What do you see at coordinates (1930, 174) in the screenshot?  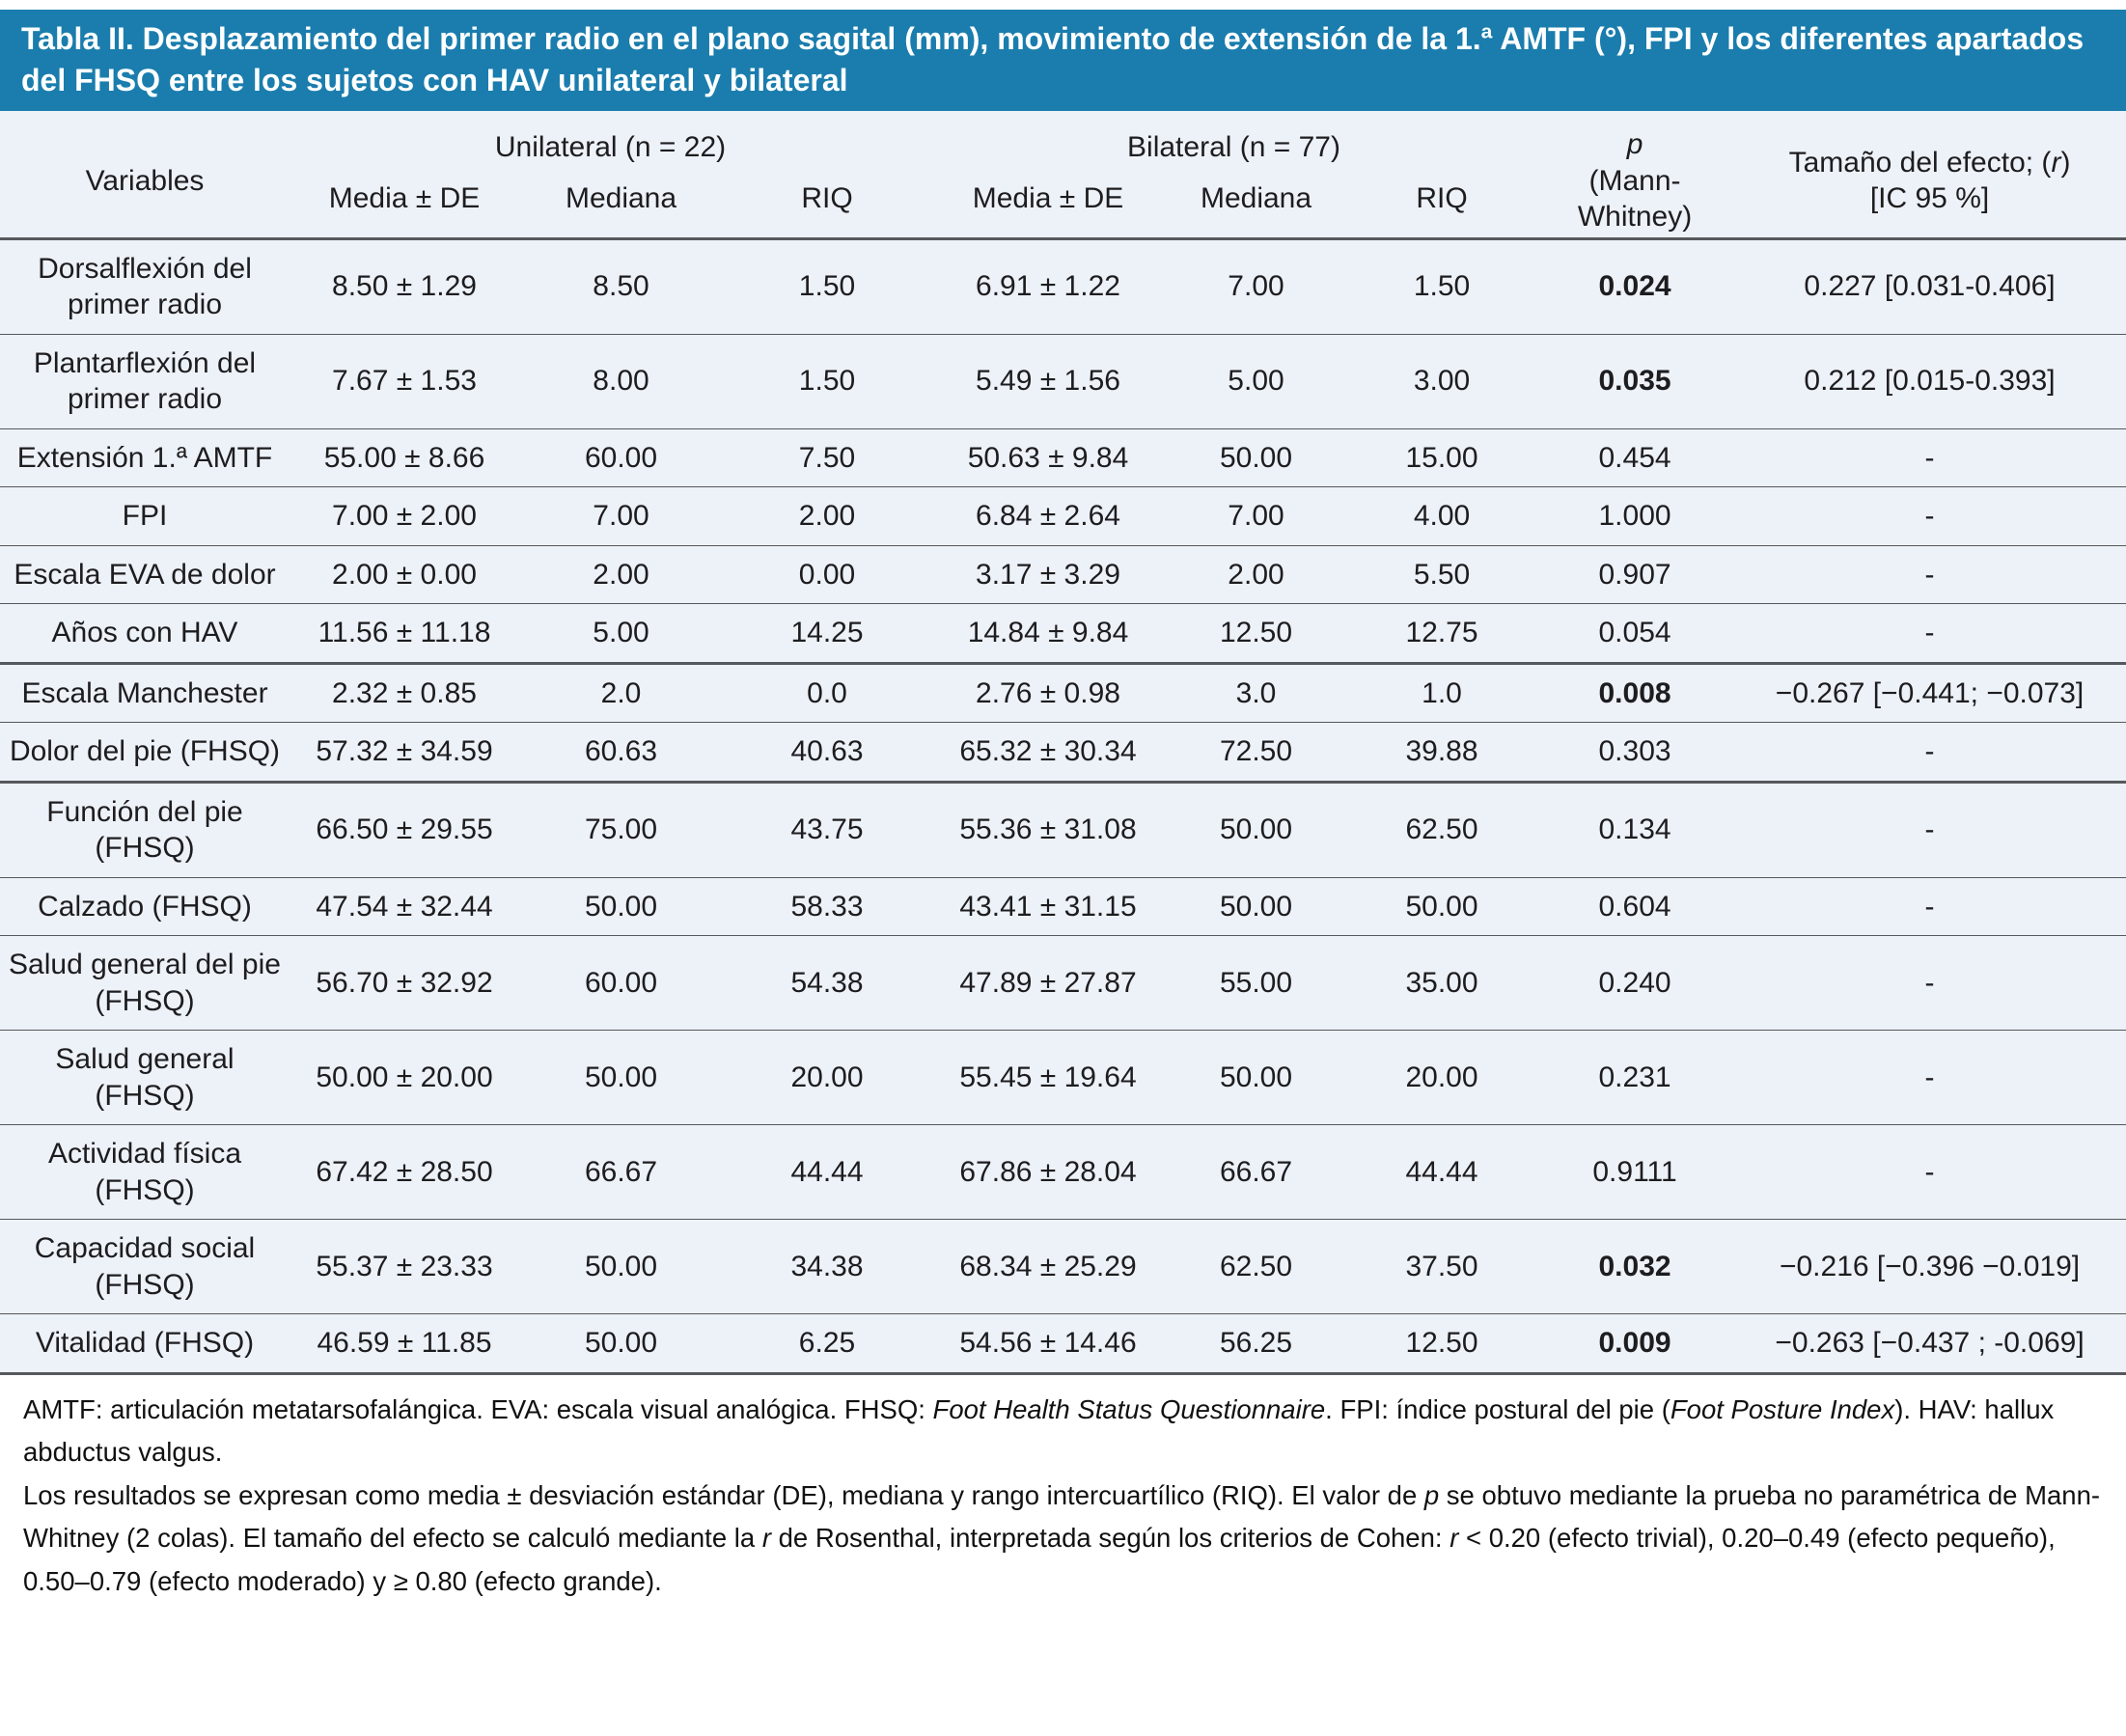 I see `col-header-effect-size: Tamaño del efecto; (r) [IC 95 %]` at bounding box center [1930, 174].